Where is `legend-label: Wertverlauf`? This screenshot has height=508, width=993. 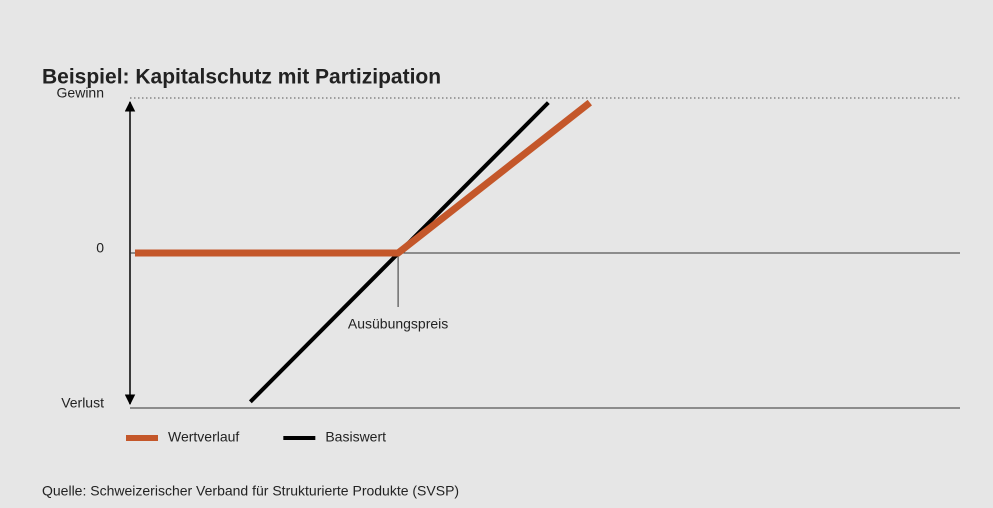 legend-label: Wertverlauf is located at coordinates (203, 437).